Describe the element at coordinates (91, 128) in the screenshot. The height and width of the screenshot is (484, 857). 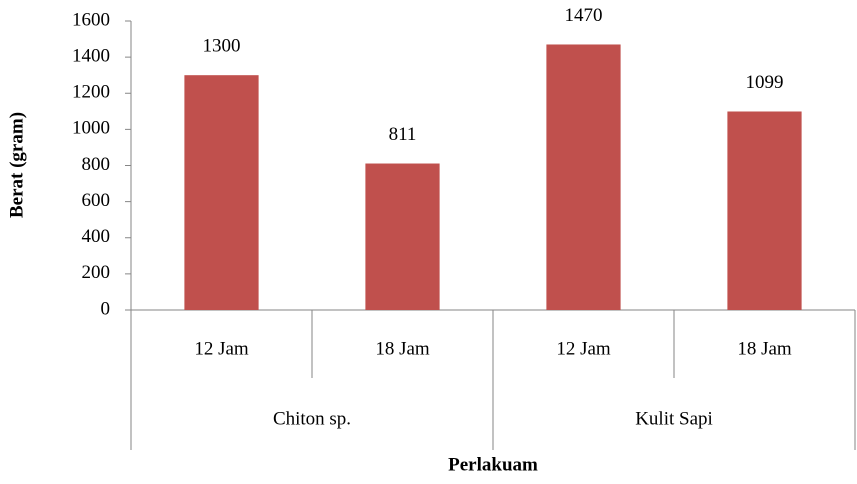
I see `y-tick-label: 1000` at that location.